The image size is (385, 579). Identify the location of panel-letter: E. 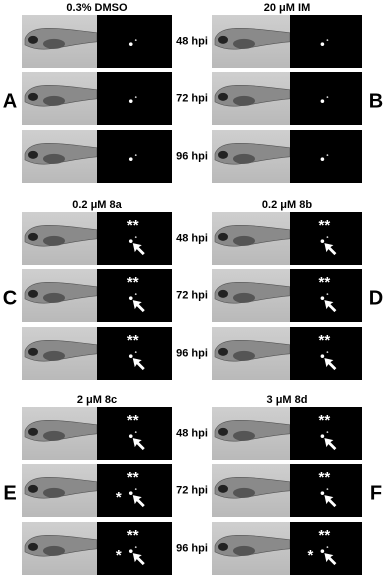
(9, 493).